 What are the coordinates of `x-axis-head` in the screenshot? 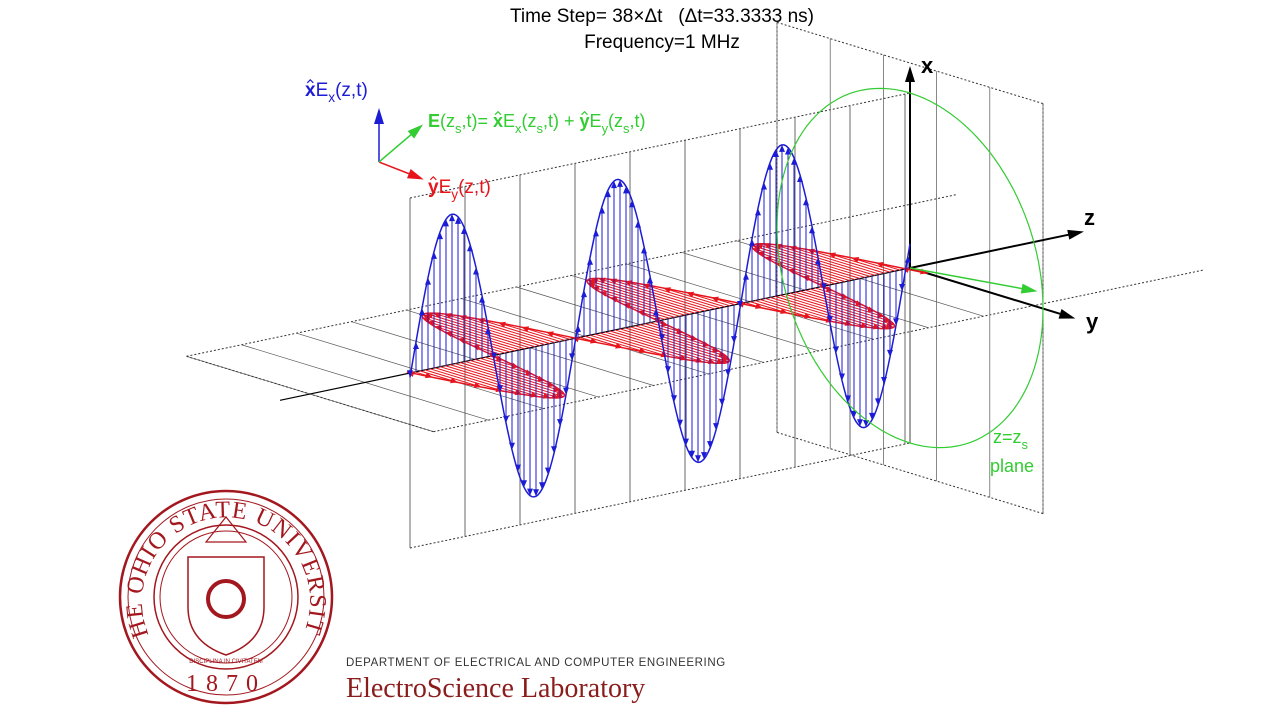 It's located at (910, 74).